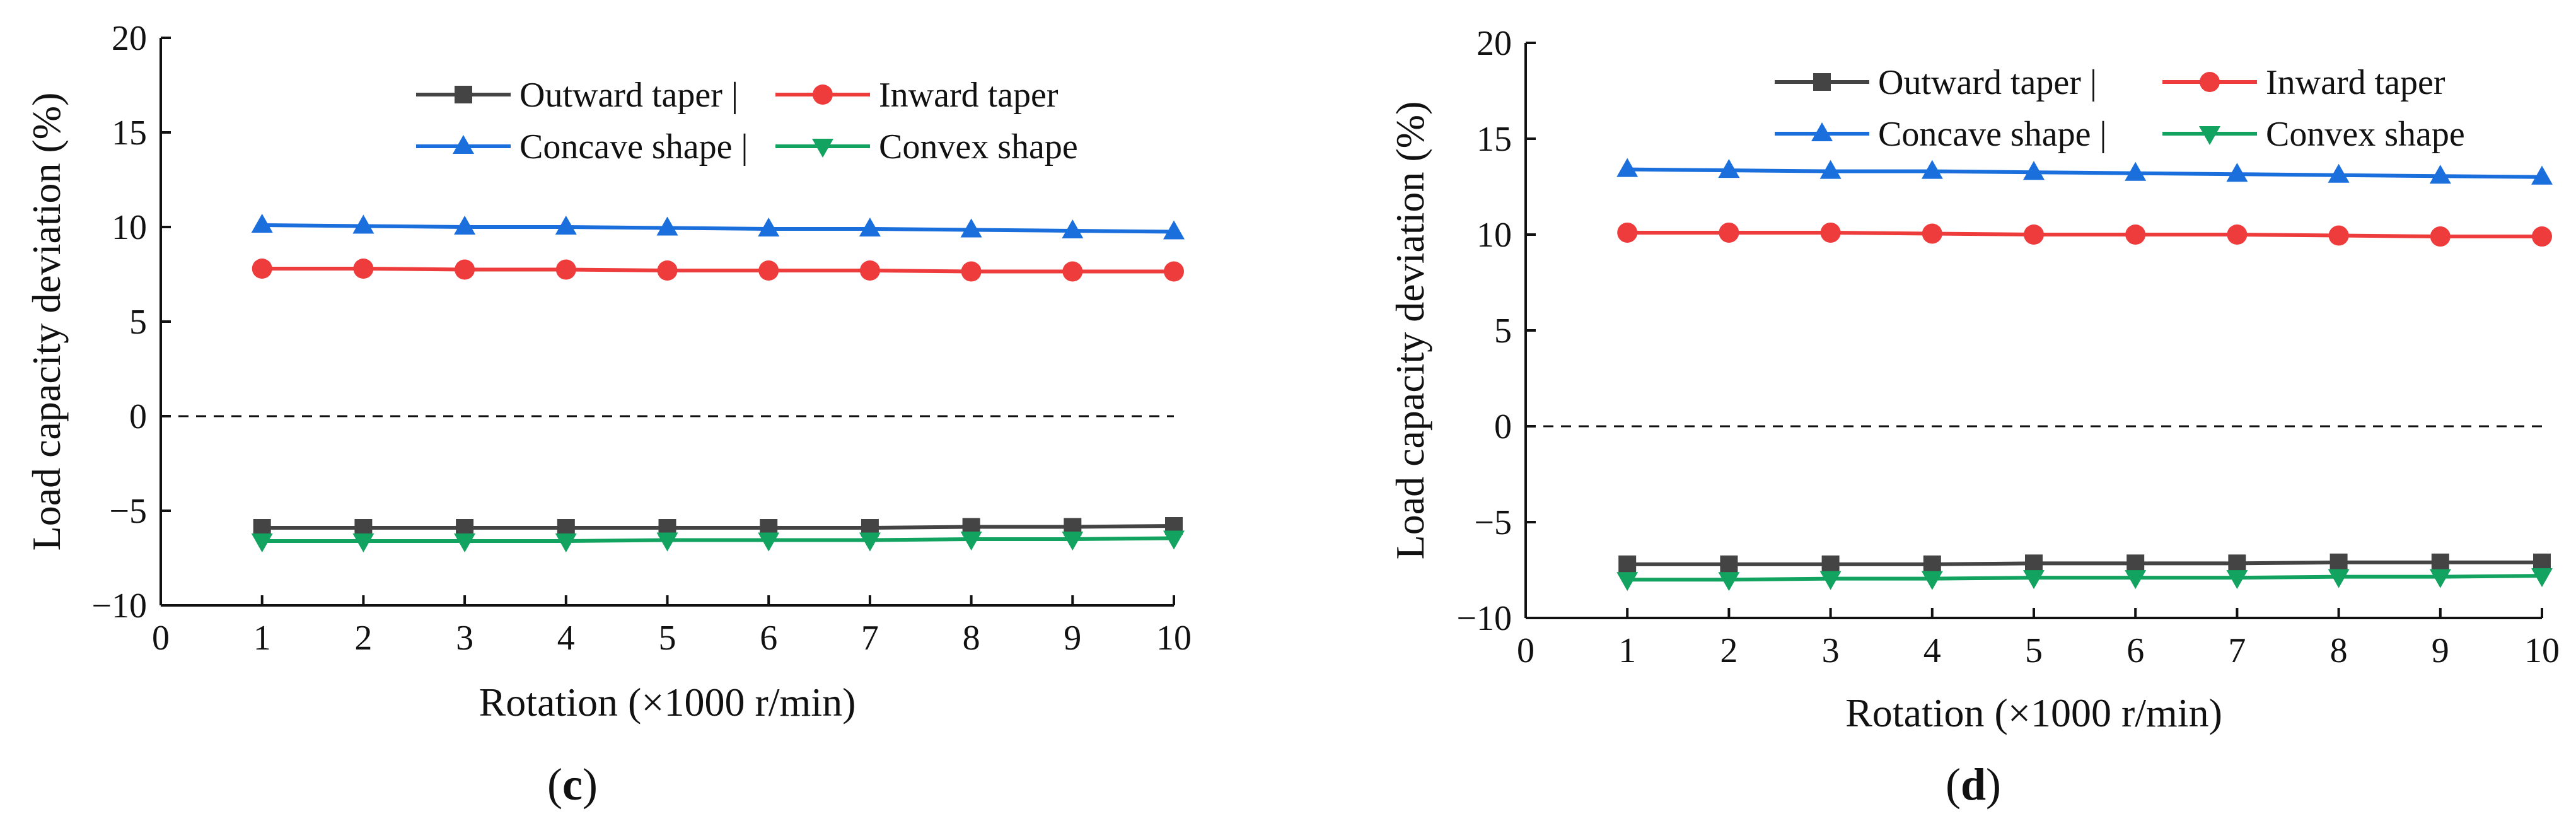 The height and width of the screenshot is (833, 2576). I want to click on y-tick-label: 15, so click(1495, 139).